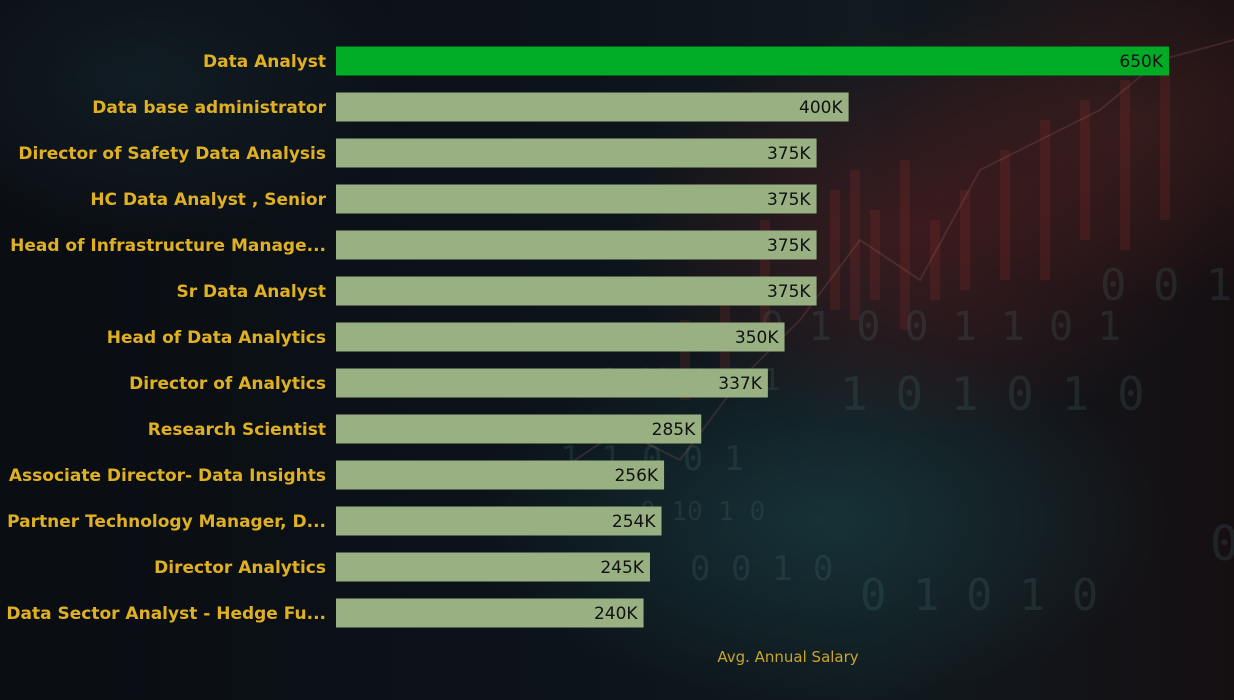 The image size is (1234, 700). Describe the element at coordinates (227, 384) in the screenshot. I see `category-label: Director of Analytics` at that location.